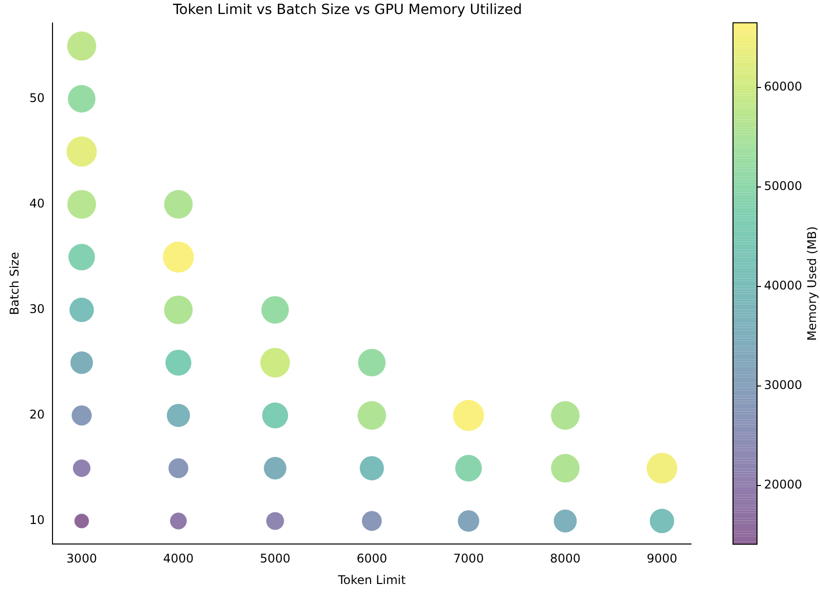 This screenshot has width=820, height=596. What do you see at coordinates (81, 559) in the screenshot?
I see `x-tick-label: 3000` at bounding box center [81, 559].